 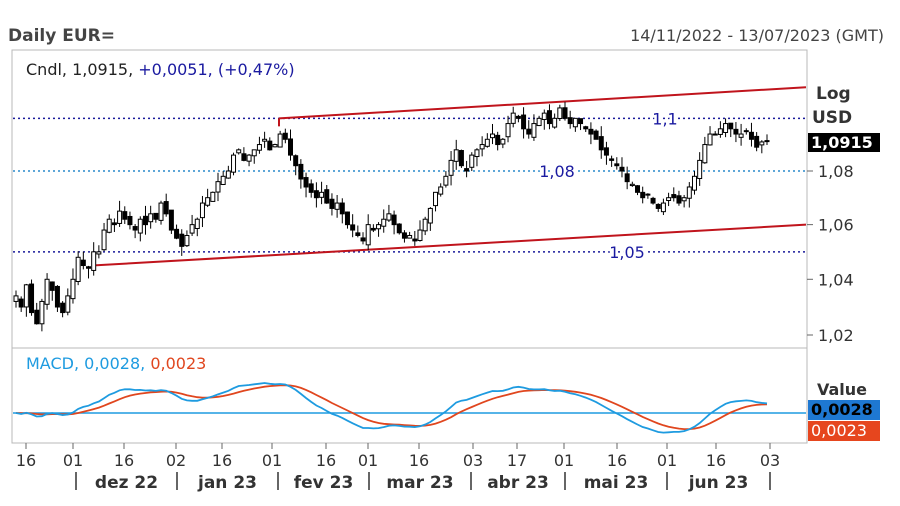 I want to click on value-label: Value, so click(x=842, y=389).